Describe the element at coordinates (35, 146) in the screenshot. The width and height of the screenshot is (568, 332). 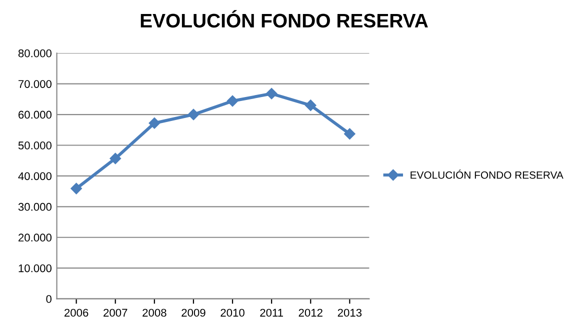
I see `y-tick-label: 50.000` at that location.